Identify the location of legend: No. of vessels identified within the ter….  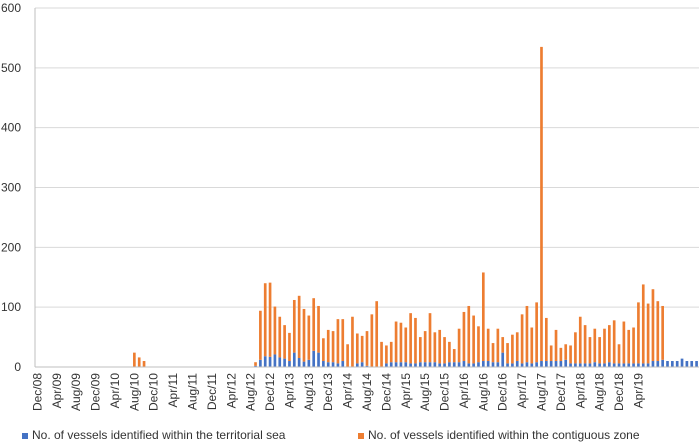
(350, 437).